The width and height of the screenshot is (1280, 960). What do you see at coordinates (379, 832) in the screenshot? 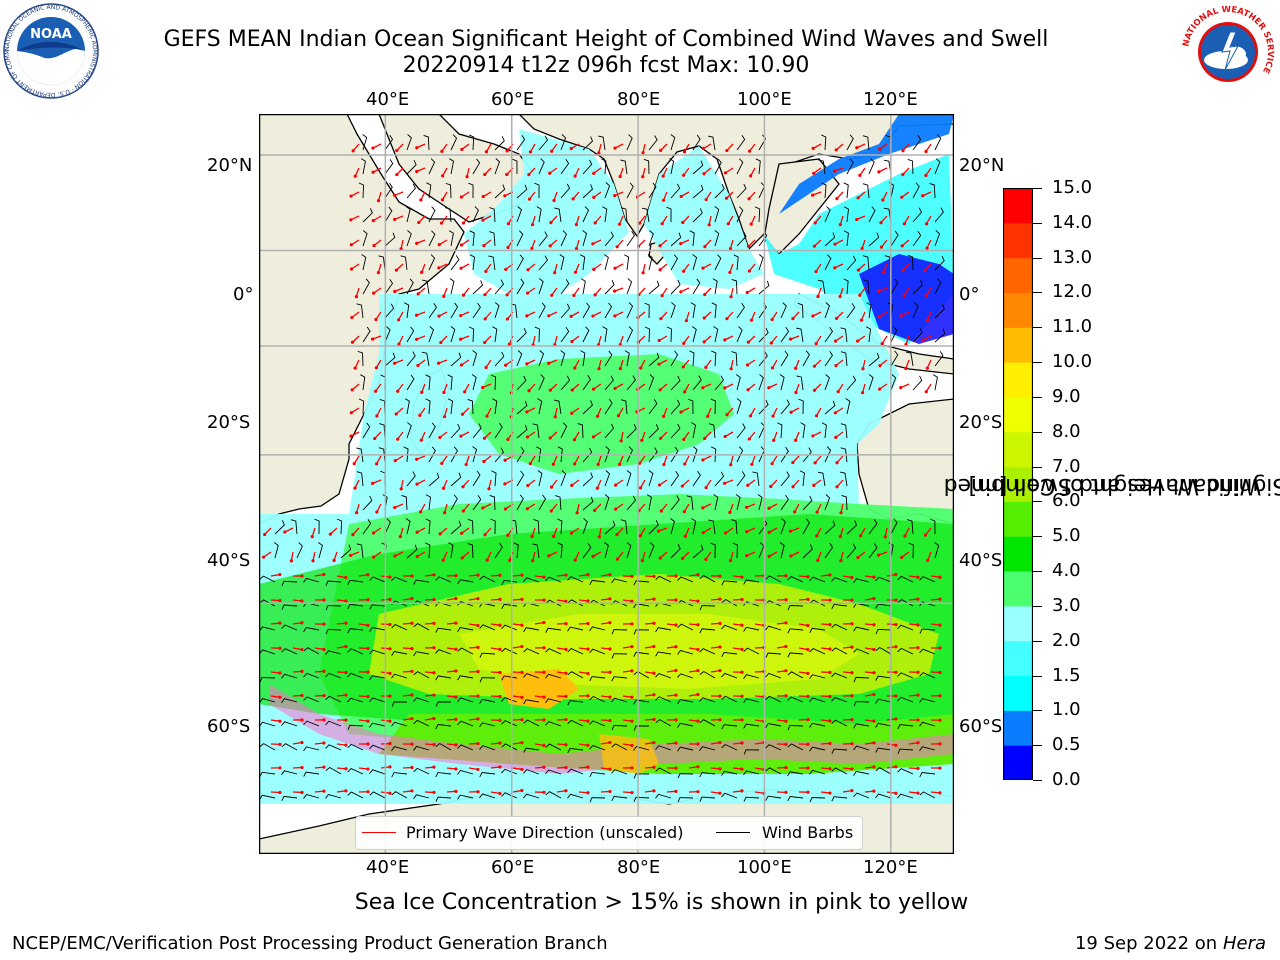
I see `wave-direction-legend-line` at bounding box center [379, 832].